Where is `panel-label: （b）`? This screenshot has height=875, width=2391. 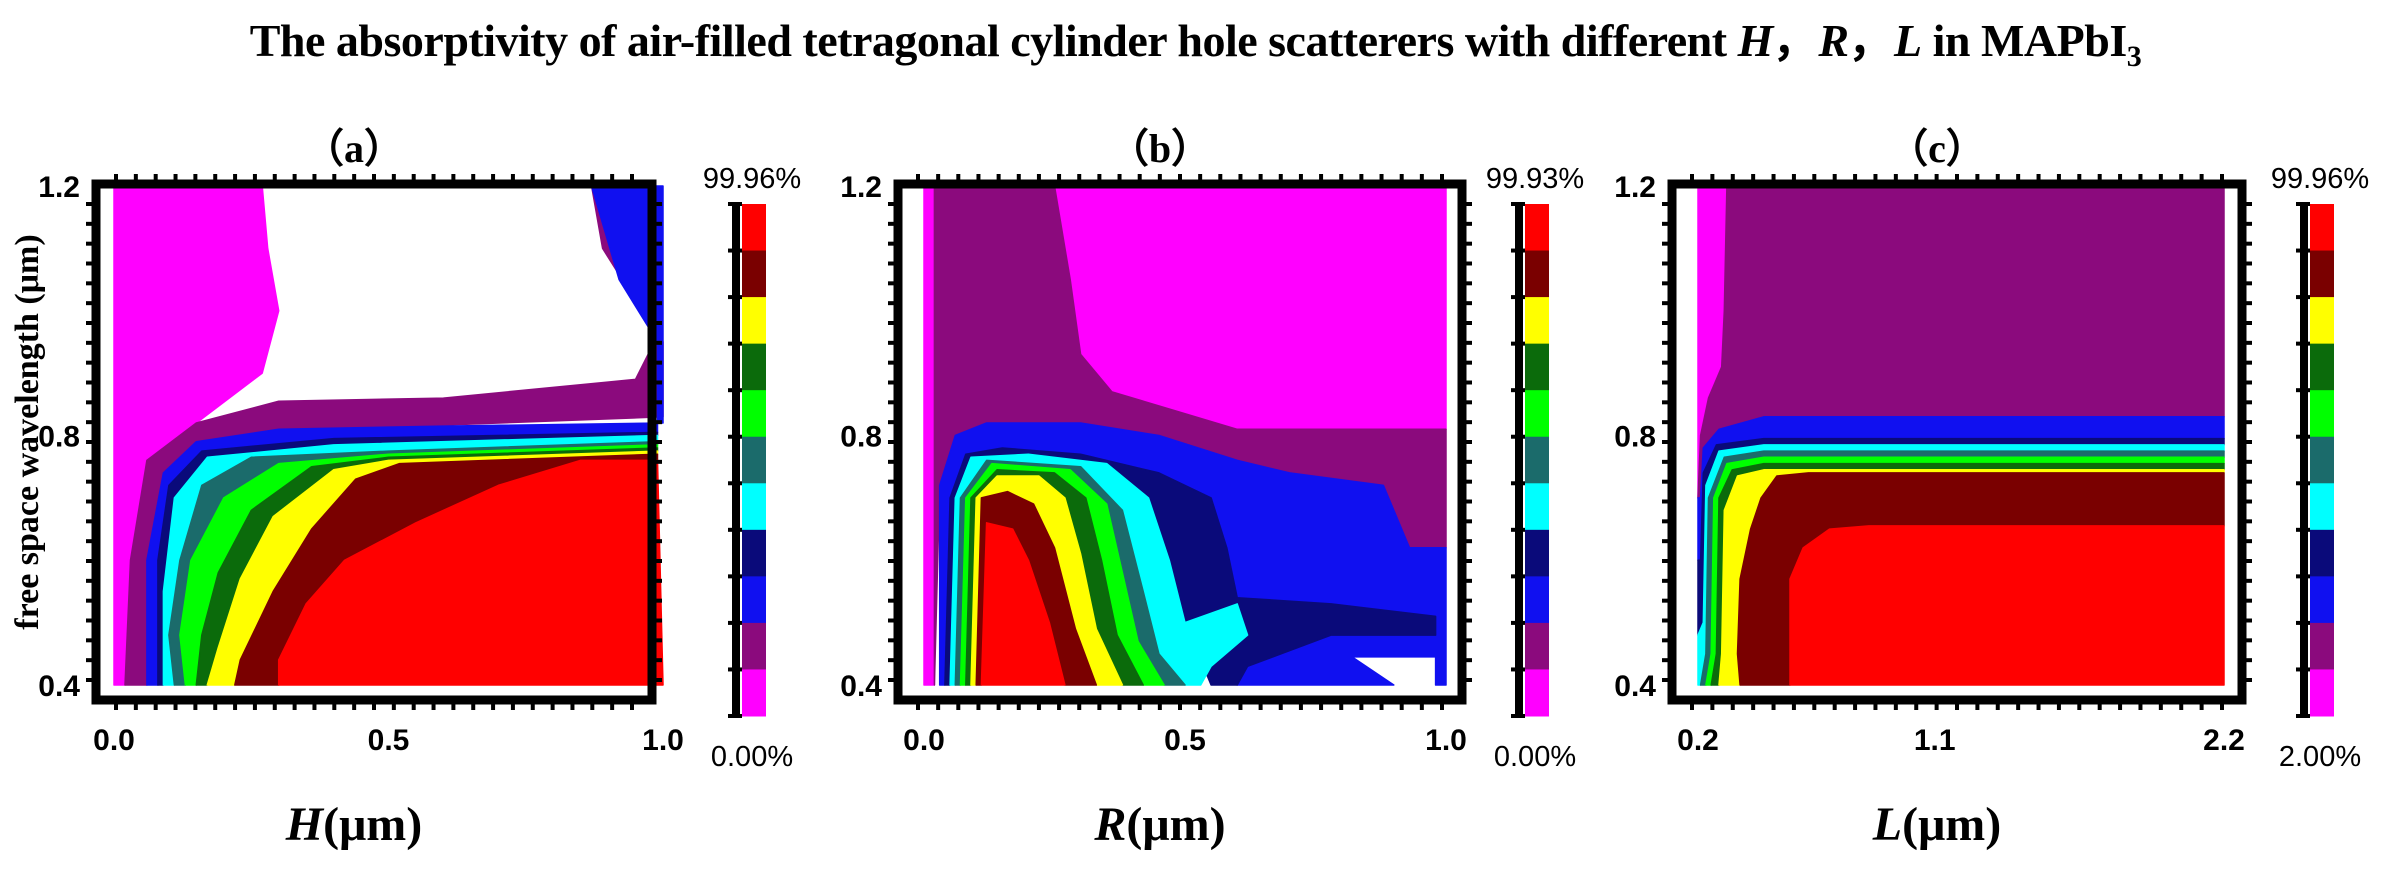 panel-label: （b） is located at coordinates (1160, 148).